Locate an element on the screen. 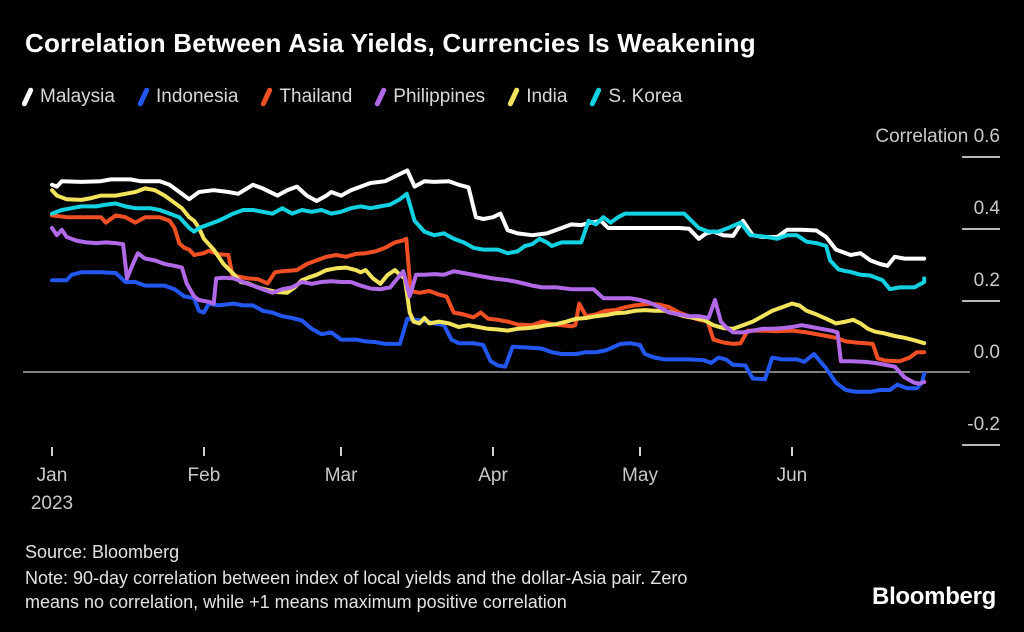  legend-item-thailand: Thailand is located at coordinates (306, 97).